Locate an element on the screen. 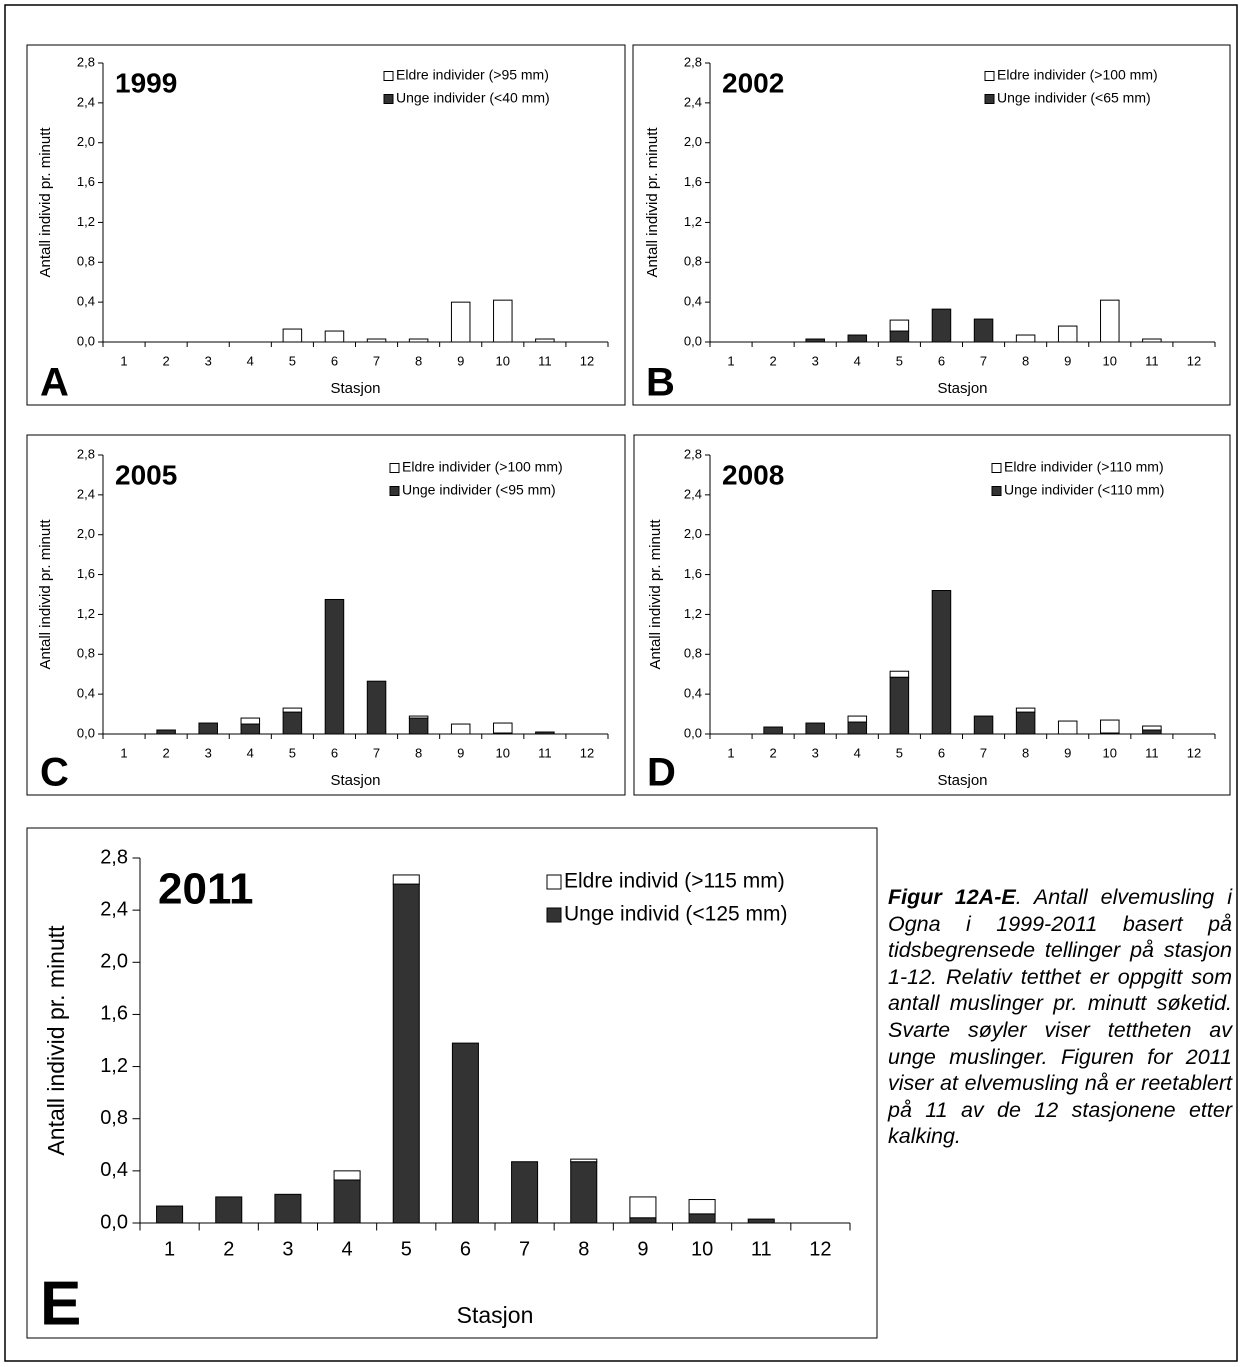 The height and width of the screenshot is (1367, 1243). chart-title: 2011 is located at coordinates (205, 889).